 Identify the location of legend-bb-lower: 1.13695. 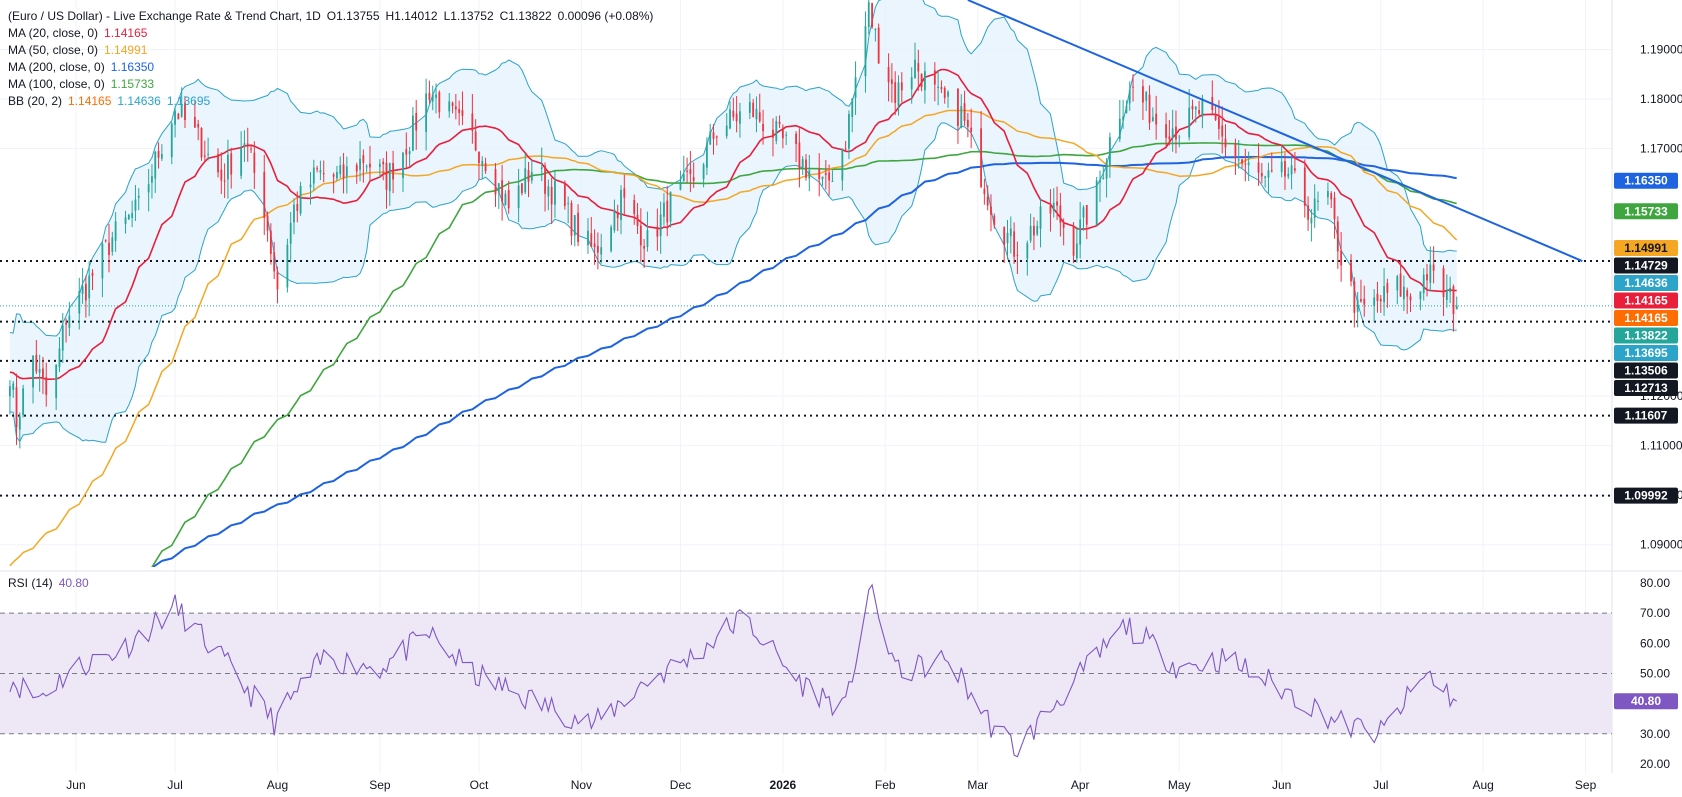
(188, 101).